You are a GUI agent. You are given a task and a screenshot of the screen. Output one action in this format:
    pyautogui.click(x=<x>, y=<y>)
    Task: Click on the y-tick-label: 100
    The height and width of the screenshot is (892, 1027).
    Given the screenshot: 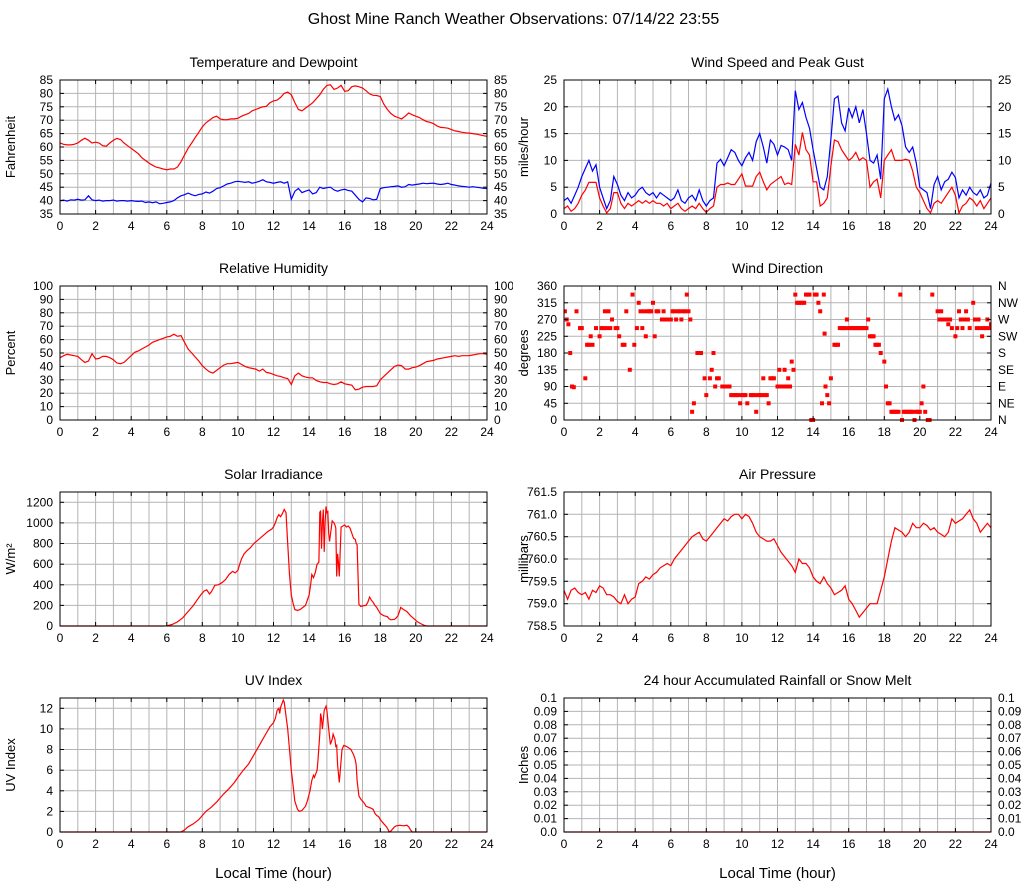 What is the action you would take?
    pyautogui.click(x=43, y=286)
    